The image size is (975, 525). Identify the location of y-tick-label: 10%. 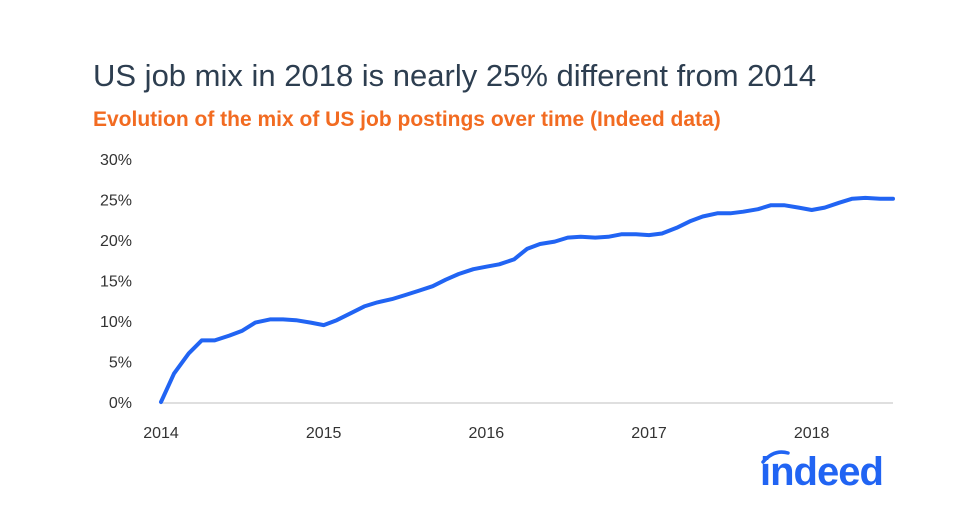
(116, 322).